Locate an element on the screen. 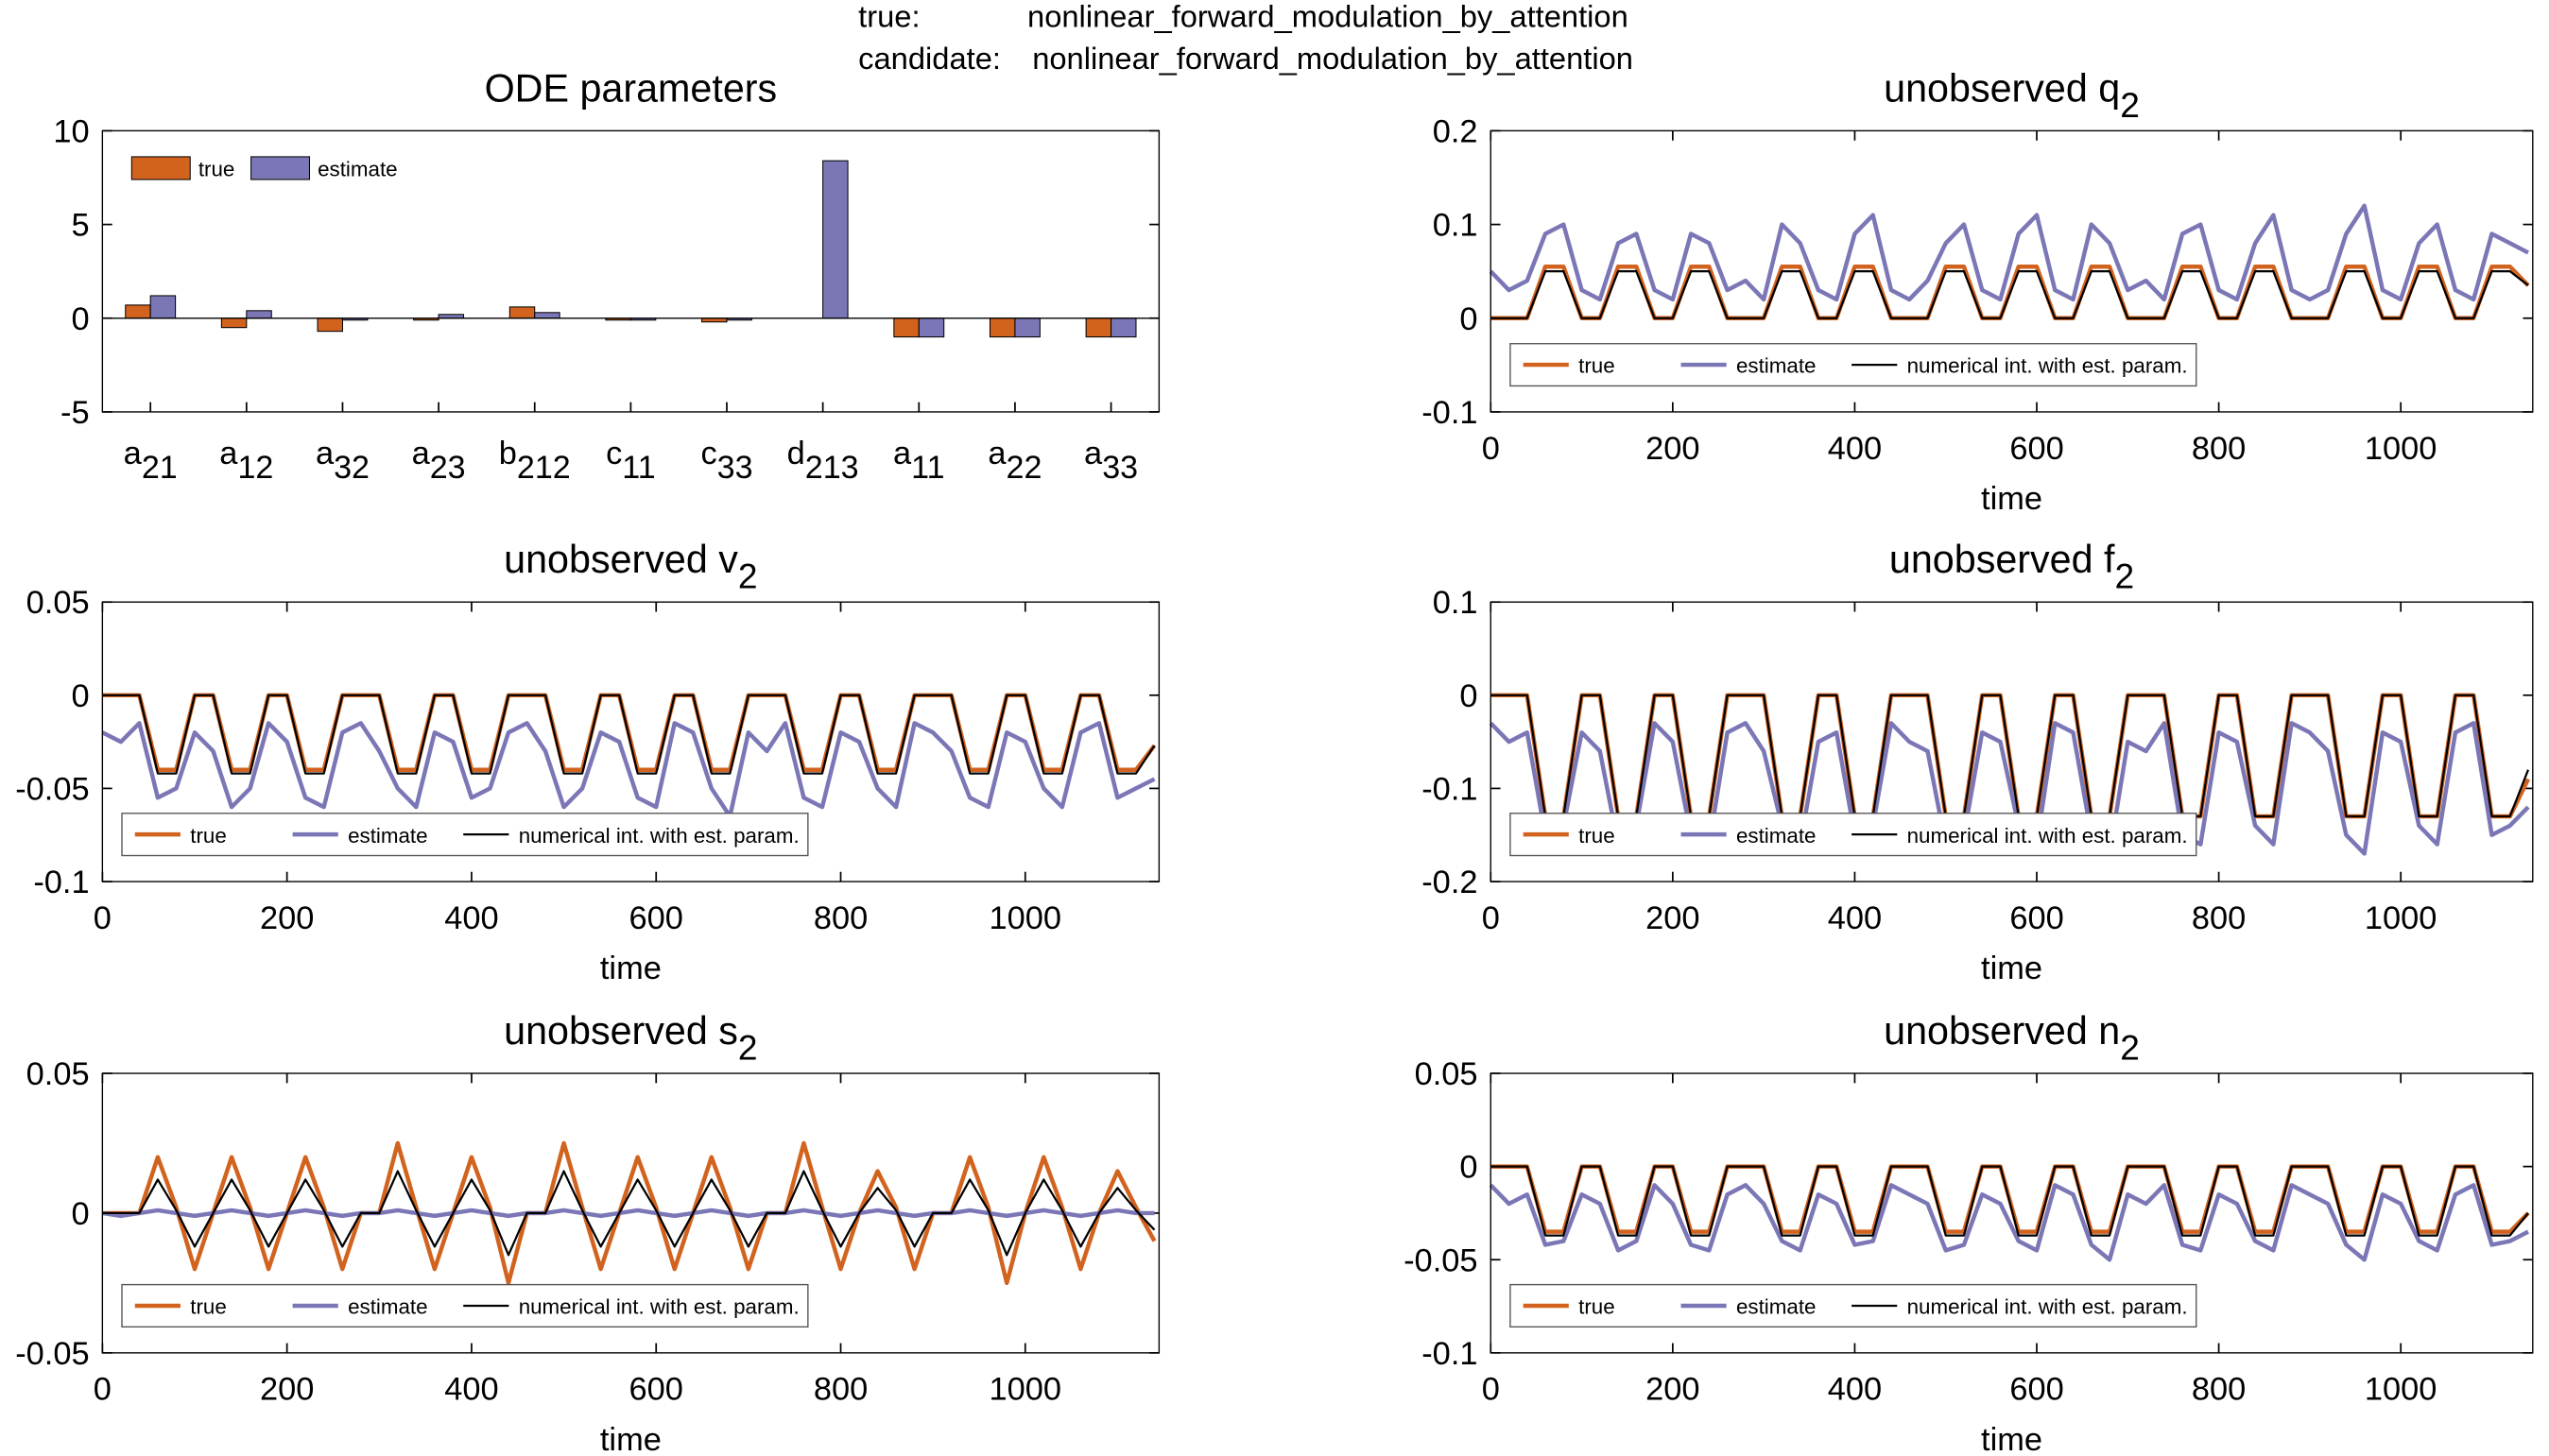 This screenshot has width=2549, height=1456. chart-title: unobserved f2 is located at coordinates (2012, 567).